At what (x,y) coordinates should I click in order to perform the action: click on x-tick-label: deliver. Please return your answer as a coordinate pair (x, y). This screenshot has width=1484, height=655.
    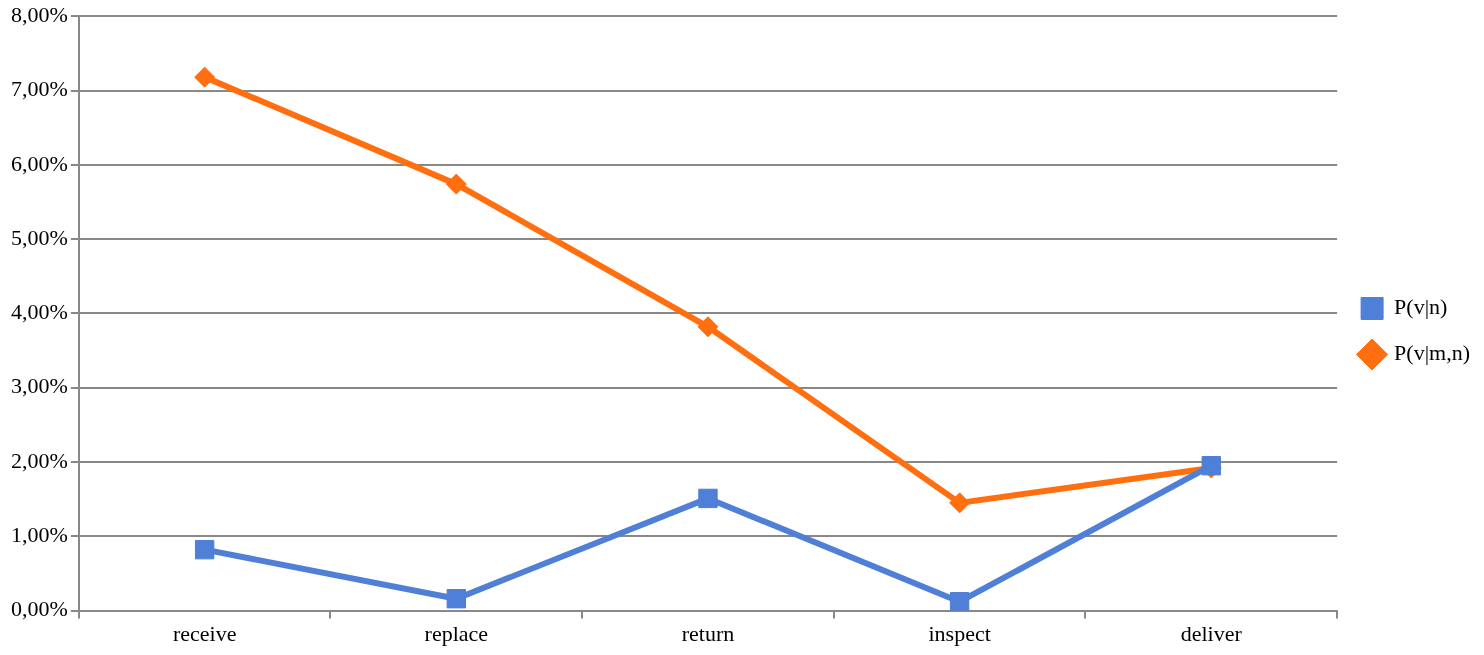
    Looking at the image, I should click on (1211, 633).